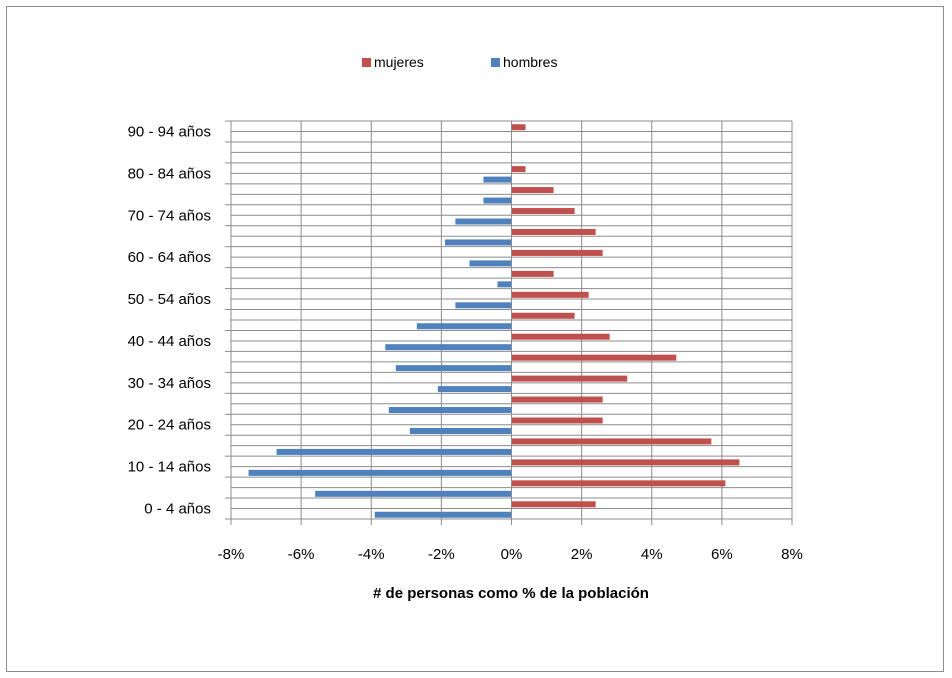 This screenshot has width=952, height=678. Describe the element at coordinates (530, 62) in the screenshot. I see `legend-label-hombres: hombres` at that location.